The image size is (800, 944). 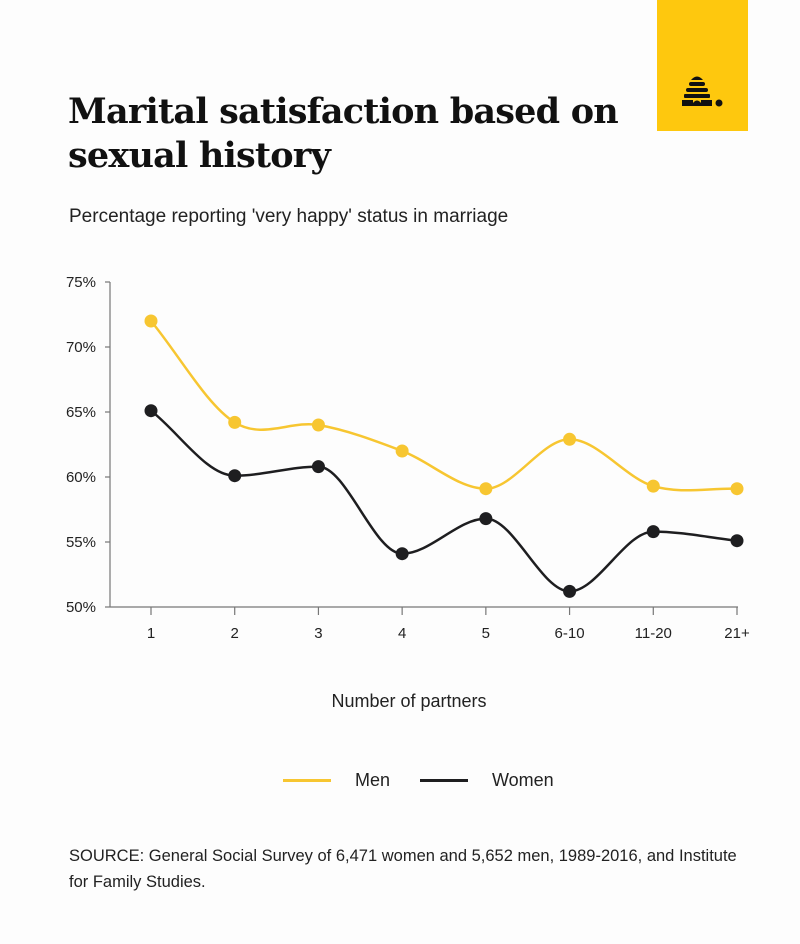 What do you see at coordinates (307, 780) in the screenshot?
I see `legend-swatch-men` at bounding box center [307, 780].